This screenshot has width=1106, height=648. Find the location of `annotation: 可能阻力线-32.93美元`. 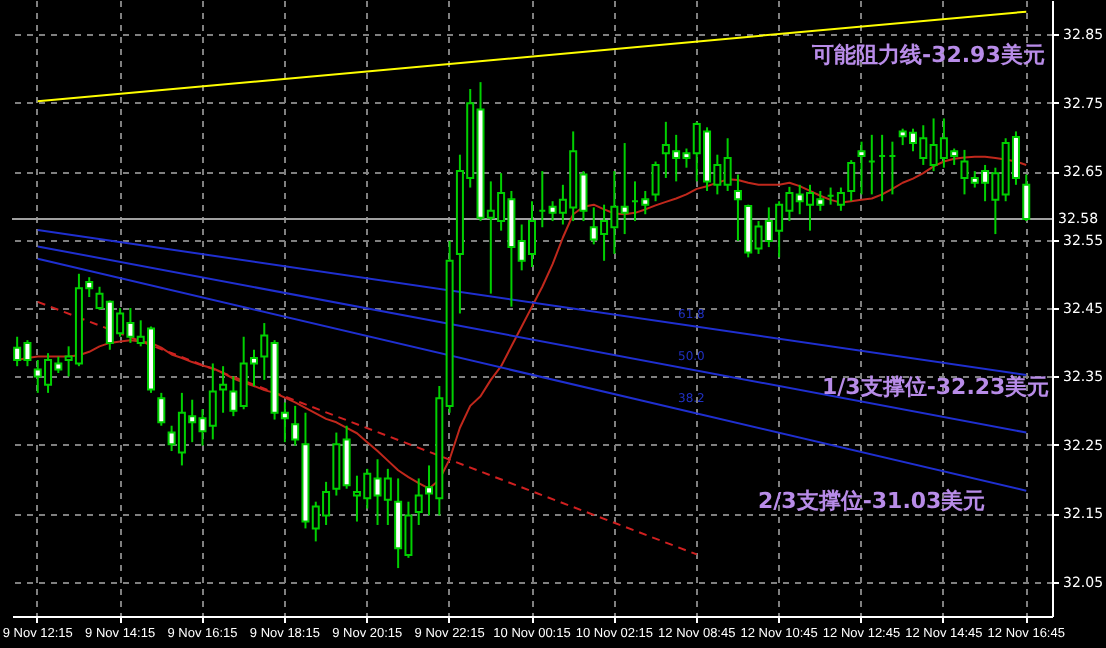

annotation: 可能阻力线-32.93美元 is located at coordinates (927, 55).